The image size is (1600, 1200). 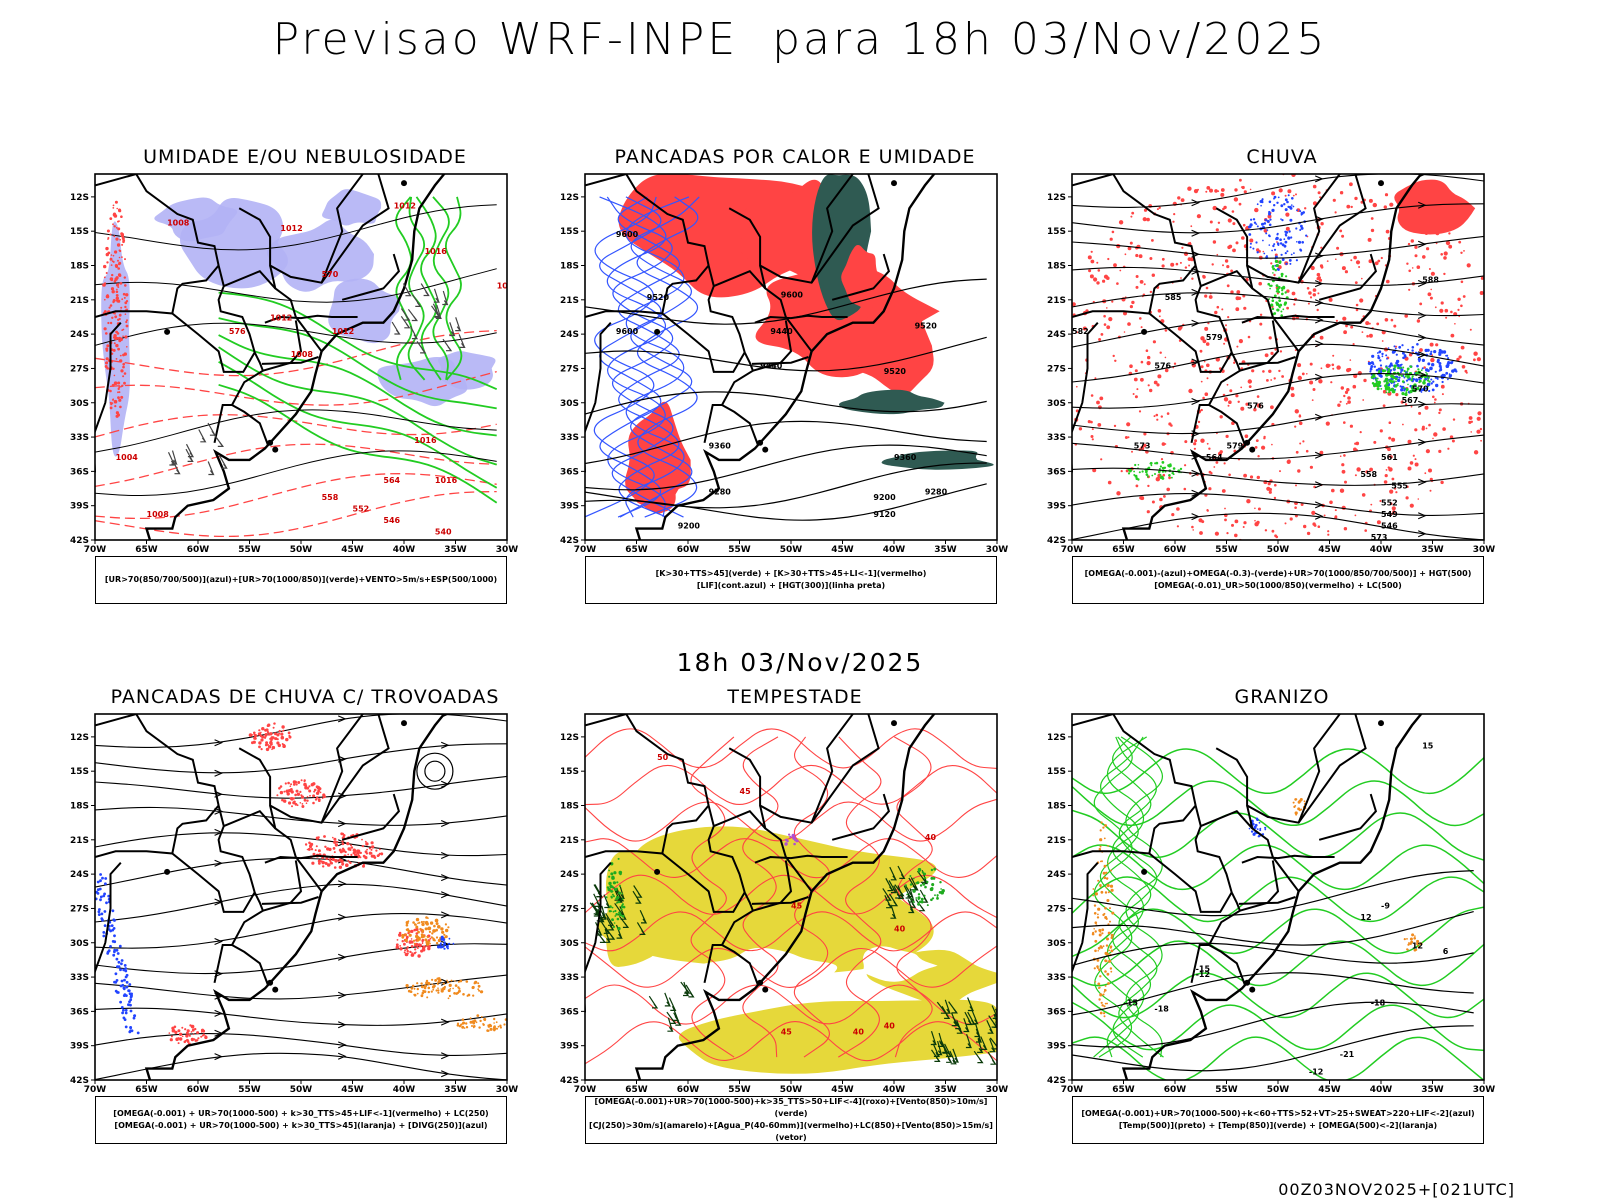 I want to click on contour-label: 552, so click(x=361, y=508).